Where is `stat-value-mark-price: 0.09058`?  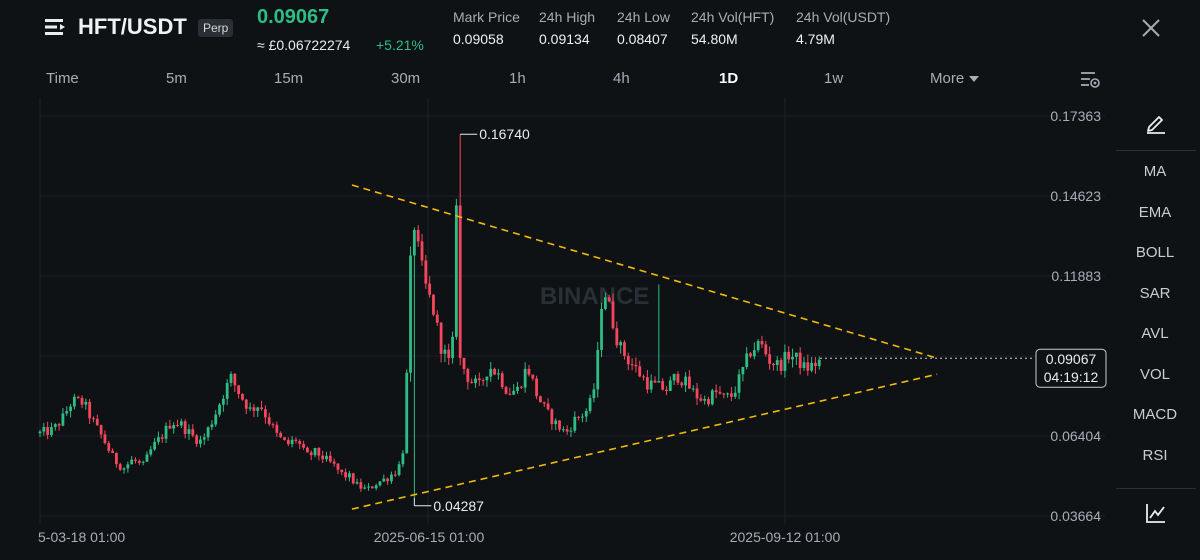 stat-value-mark-price: 0.09058 is located at coordinates (478, 39).